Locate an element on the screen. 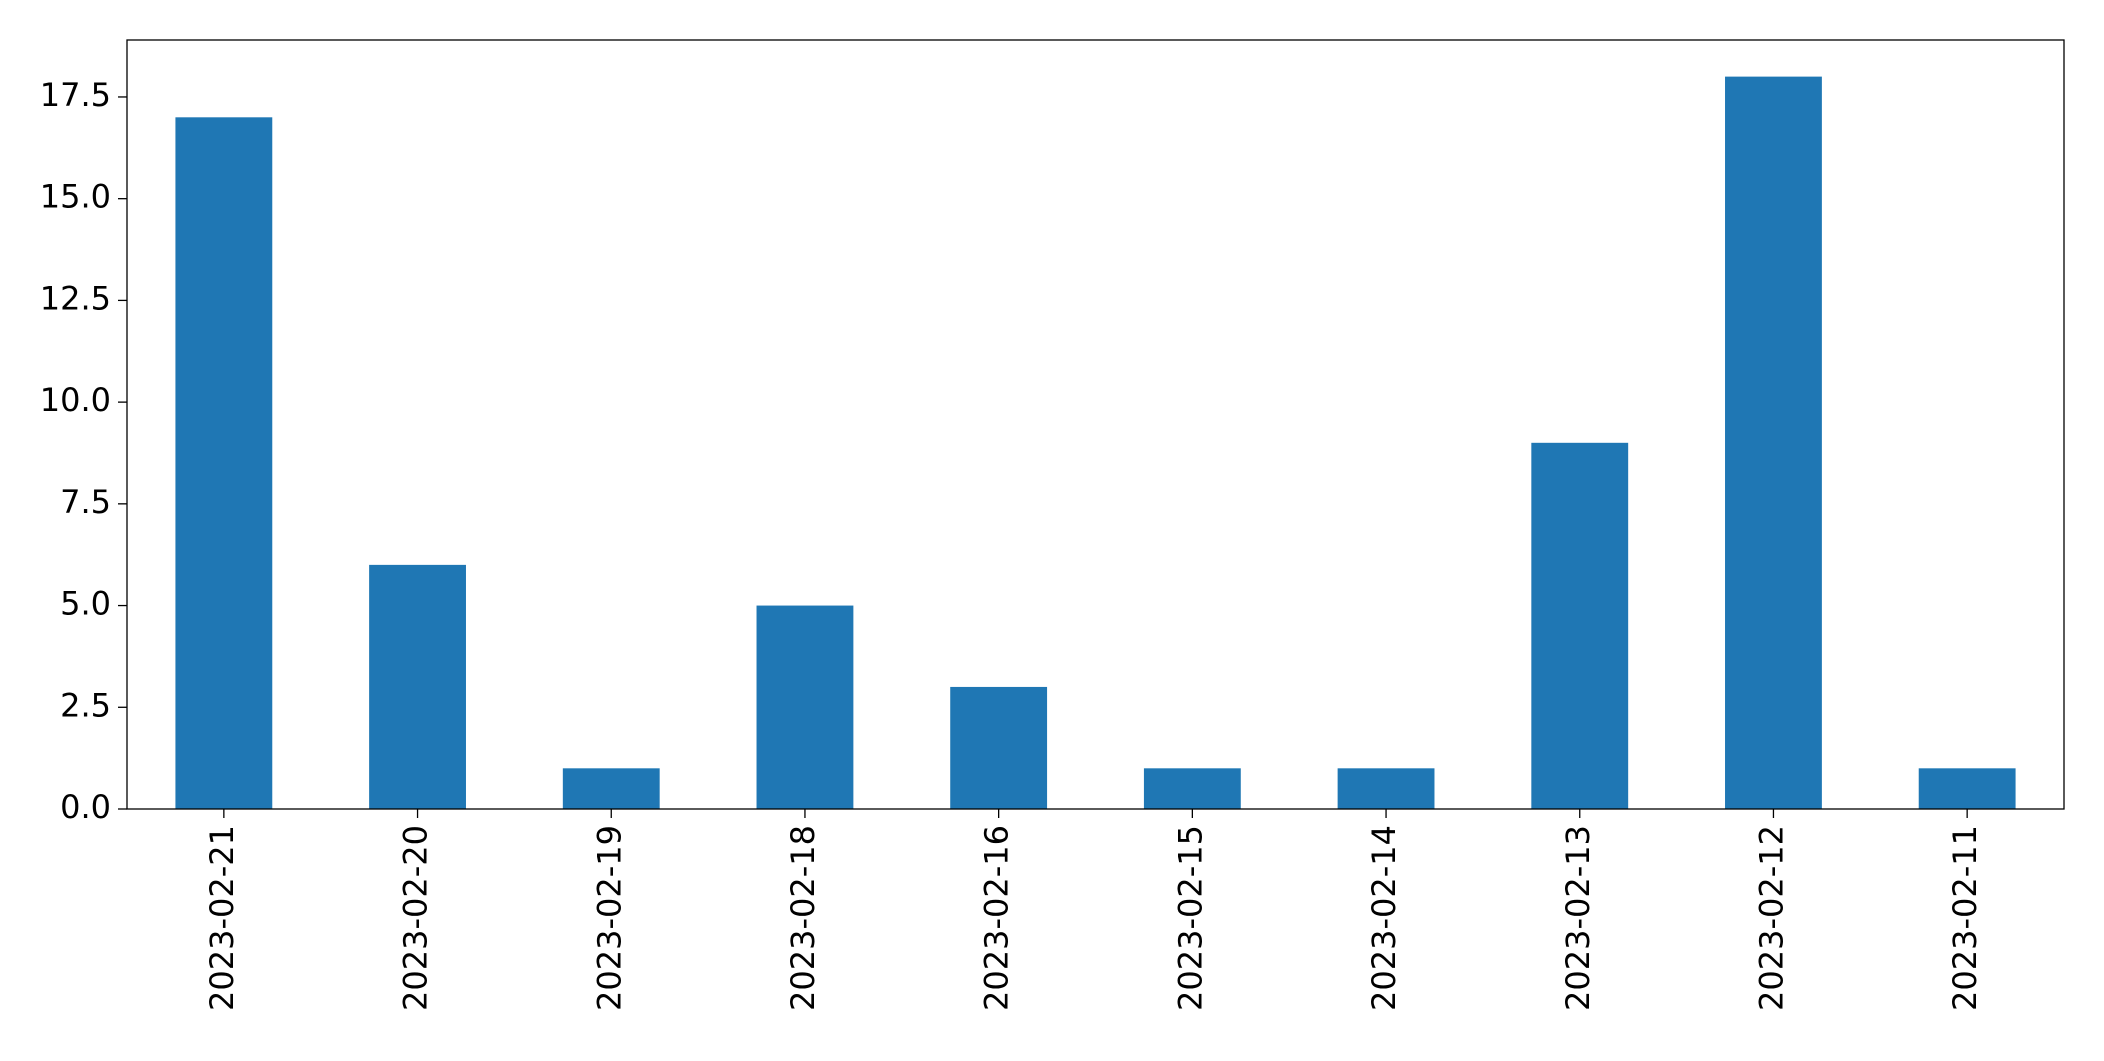  x-tick-label: 2023-02-11 is located at coordinates (1965, 918).